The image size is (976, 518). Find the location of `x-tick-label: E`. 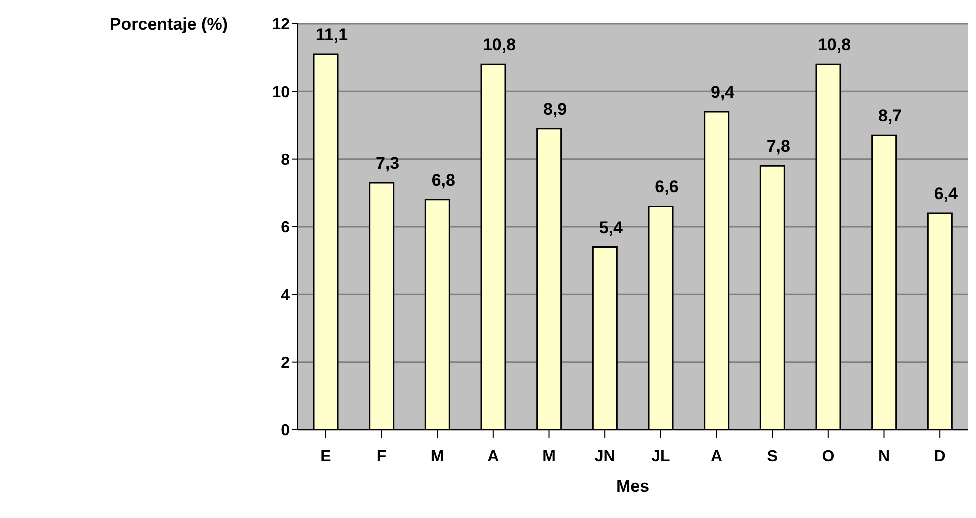

x-tick-label: E is located at coordinates (326, 457).